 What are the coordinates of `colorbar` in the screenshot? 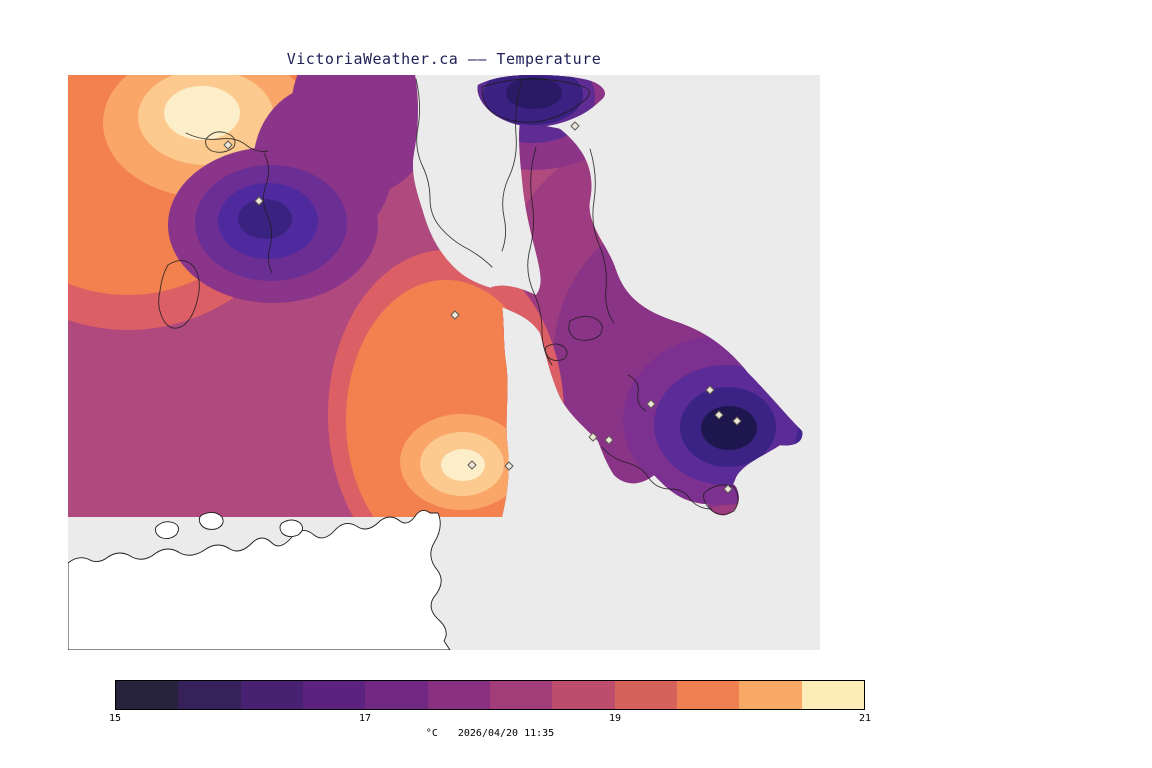 It's located at (490, 695).